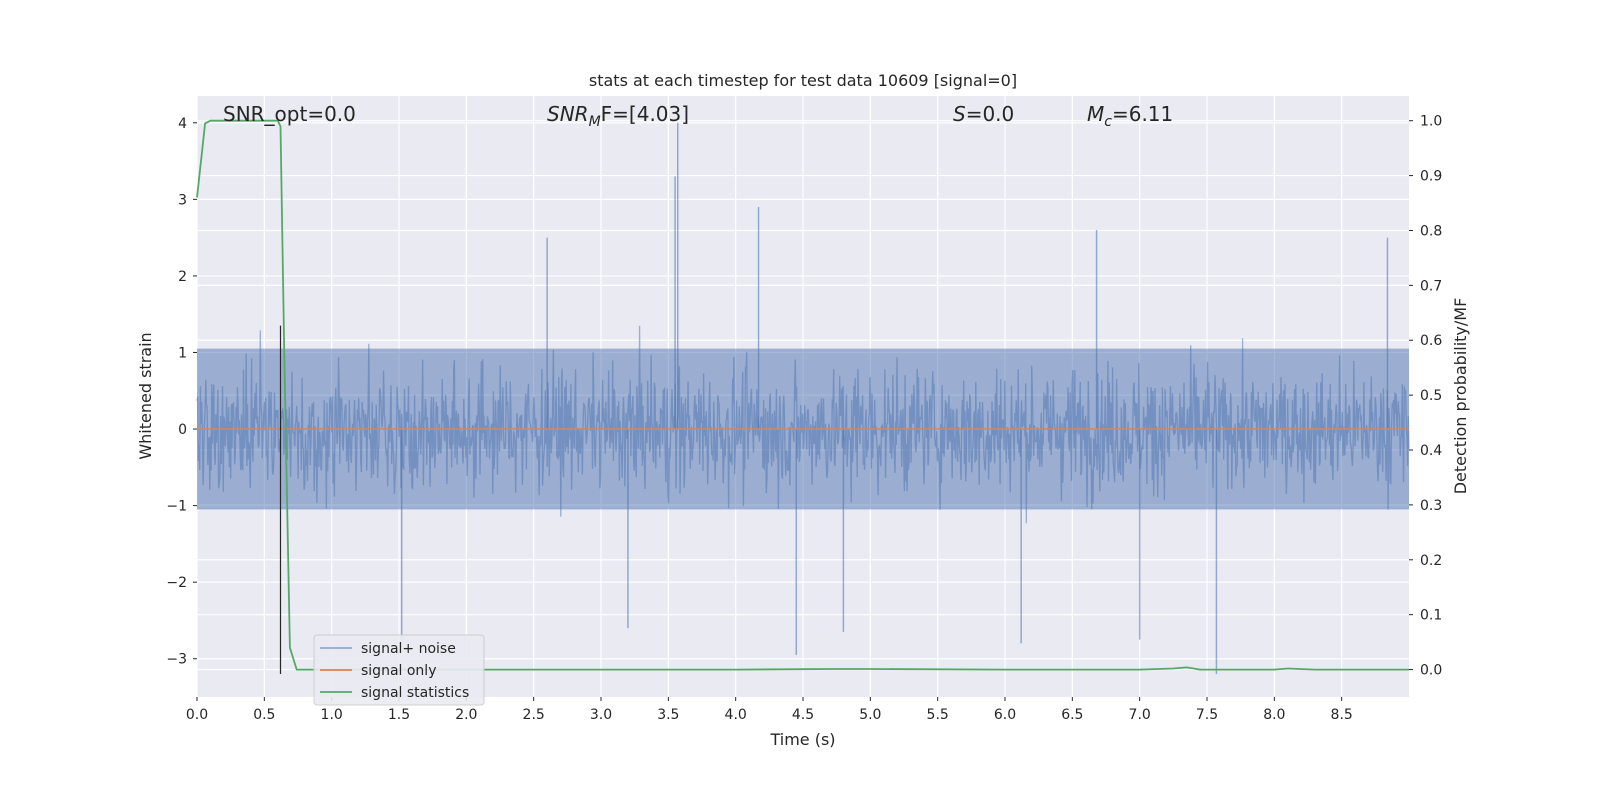 The height and width of the screenshot is (800, 1600). What do you see at coordinates (182, 353) in the screenshot?
I see `y-tick-label: 1` at bounding box center [182, 353].